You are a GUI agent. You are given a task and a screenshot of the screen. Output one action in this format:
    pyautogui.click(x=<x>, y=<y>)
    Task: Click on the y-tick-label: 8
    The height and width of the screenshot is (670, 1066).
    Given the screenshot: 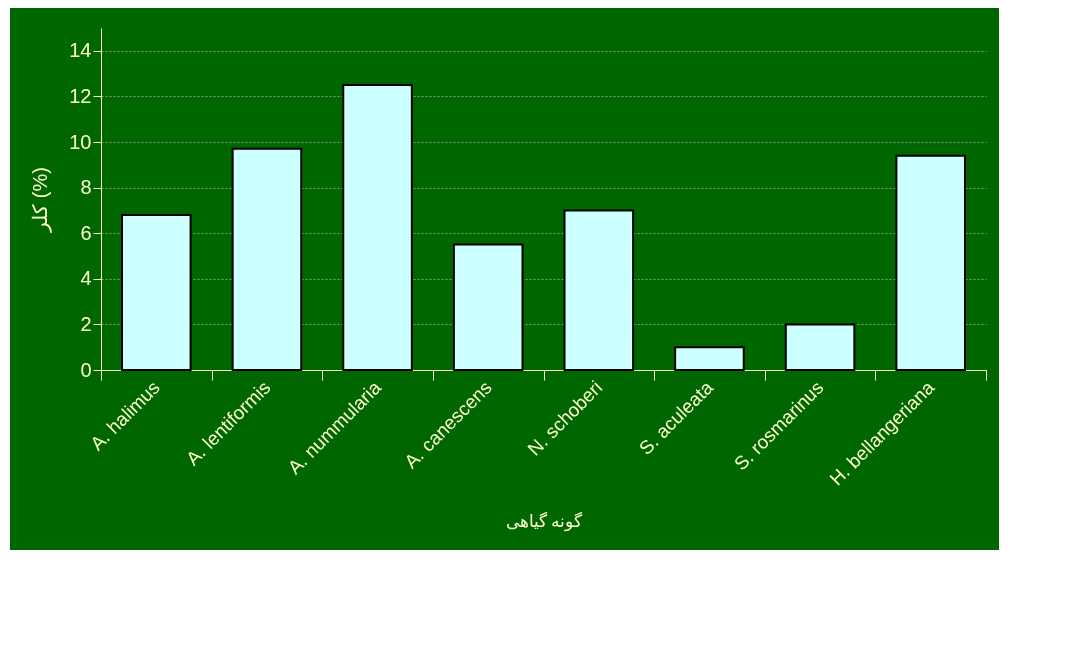 What is the action you would take?
    pyautogui.click(x=86, y=187)
    